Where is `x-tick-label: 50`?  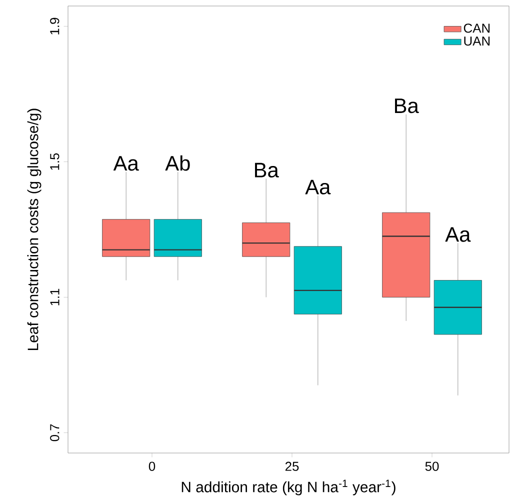
x-tick-label: 50 is located at coordinates (432, 466).